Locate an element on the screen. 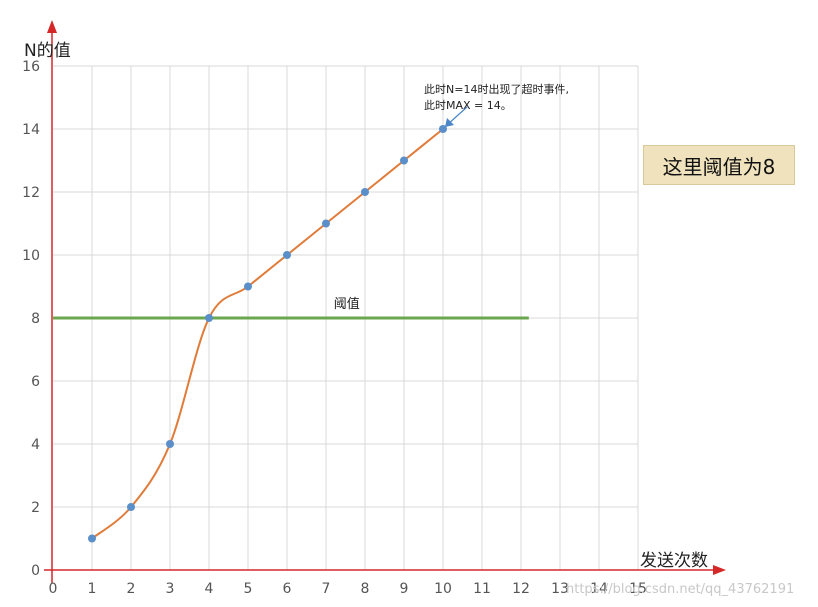 The height and width of the screenshot is (607, 818). y-tick-label-8: 16 is located at coordinates (31, 67).